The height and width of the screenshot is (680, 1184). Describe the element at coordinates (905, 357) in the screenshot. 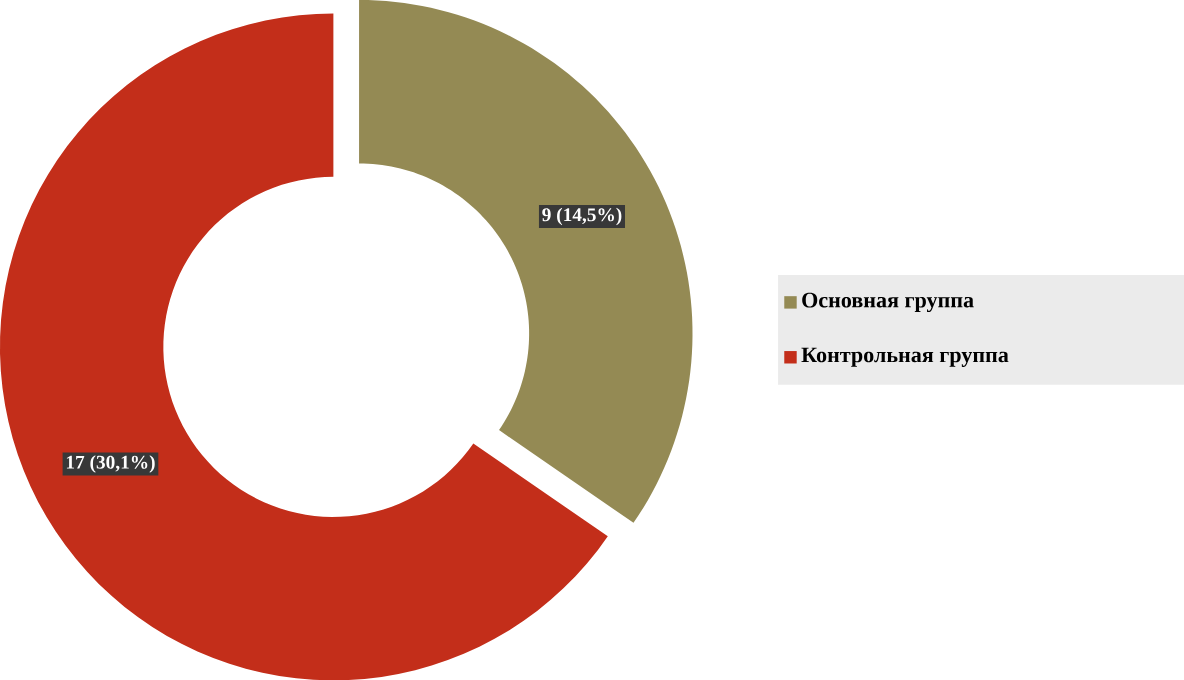

I see `legend-label: Контрольная группа` at that location.